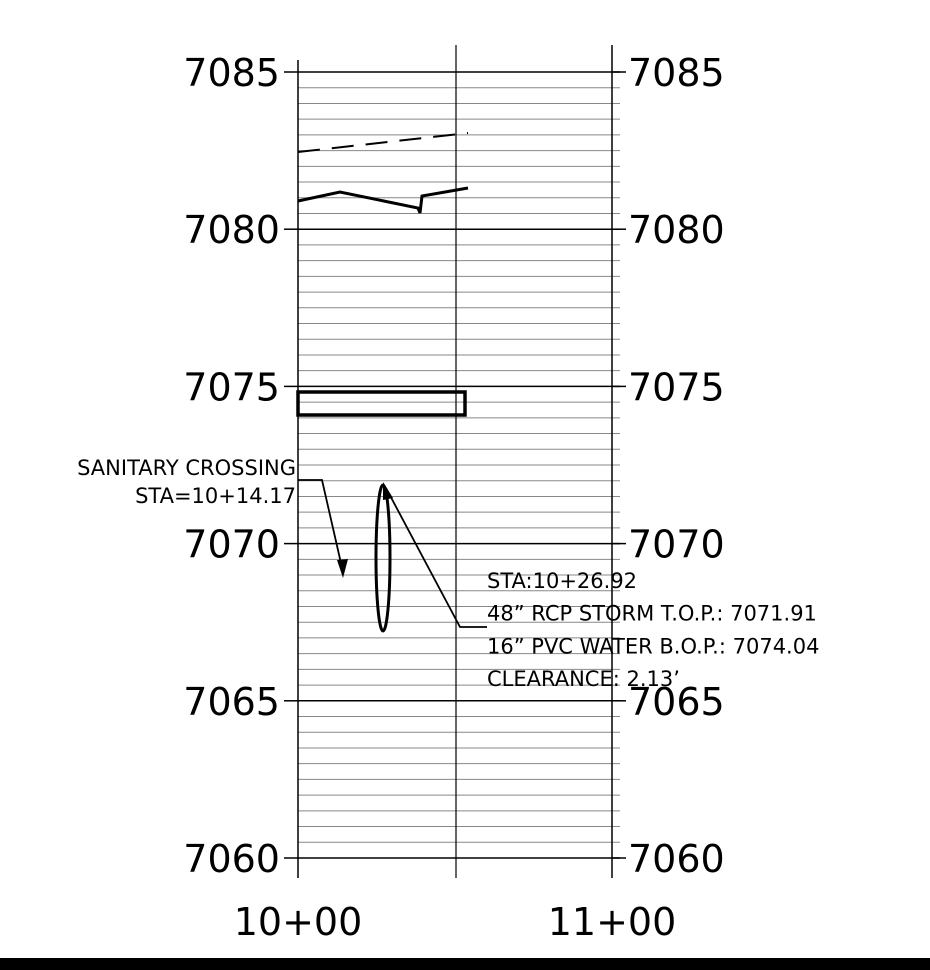  I want to click on existing-grade, so click(383, 200).